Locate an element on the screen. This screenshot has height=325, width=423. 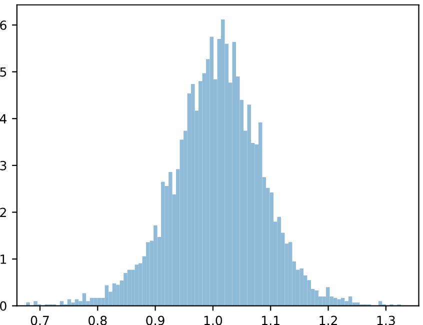
y-tick-label: 0 is located at coordinates (3, 306).